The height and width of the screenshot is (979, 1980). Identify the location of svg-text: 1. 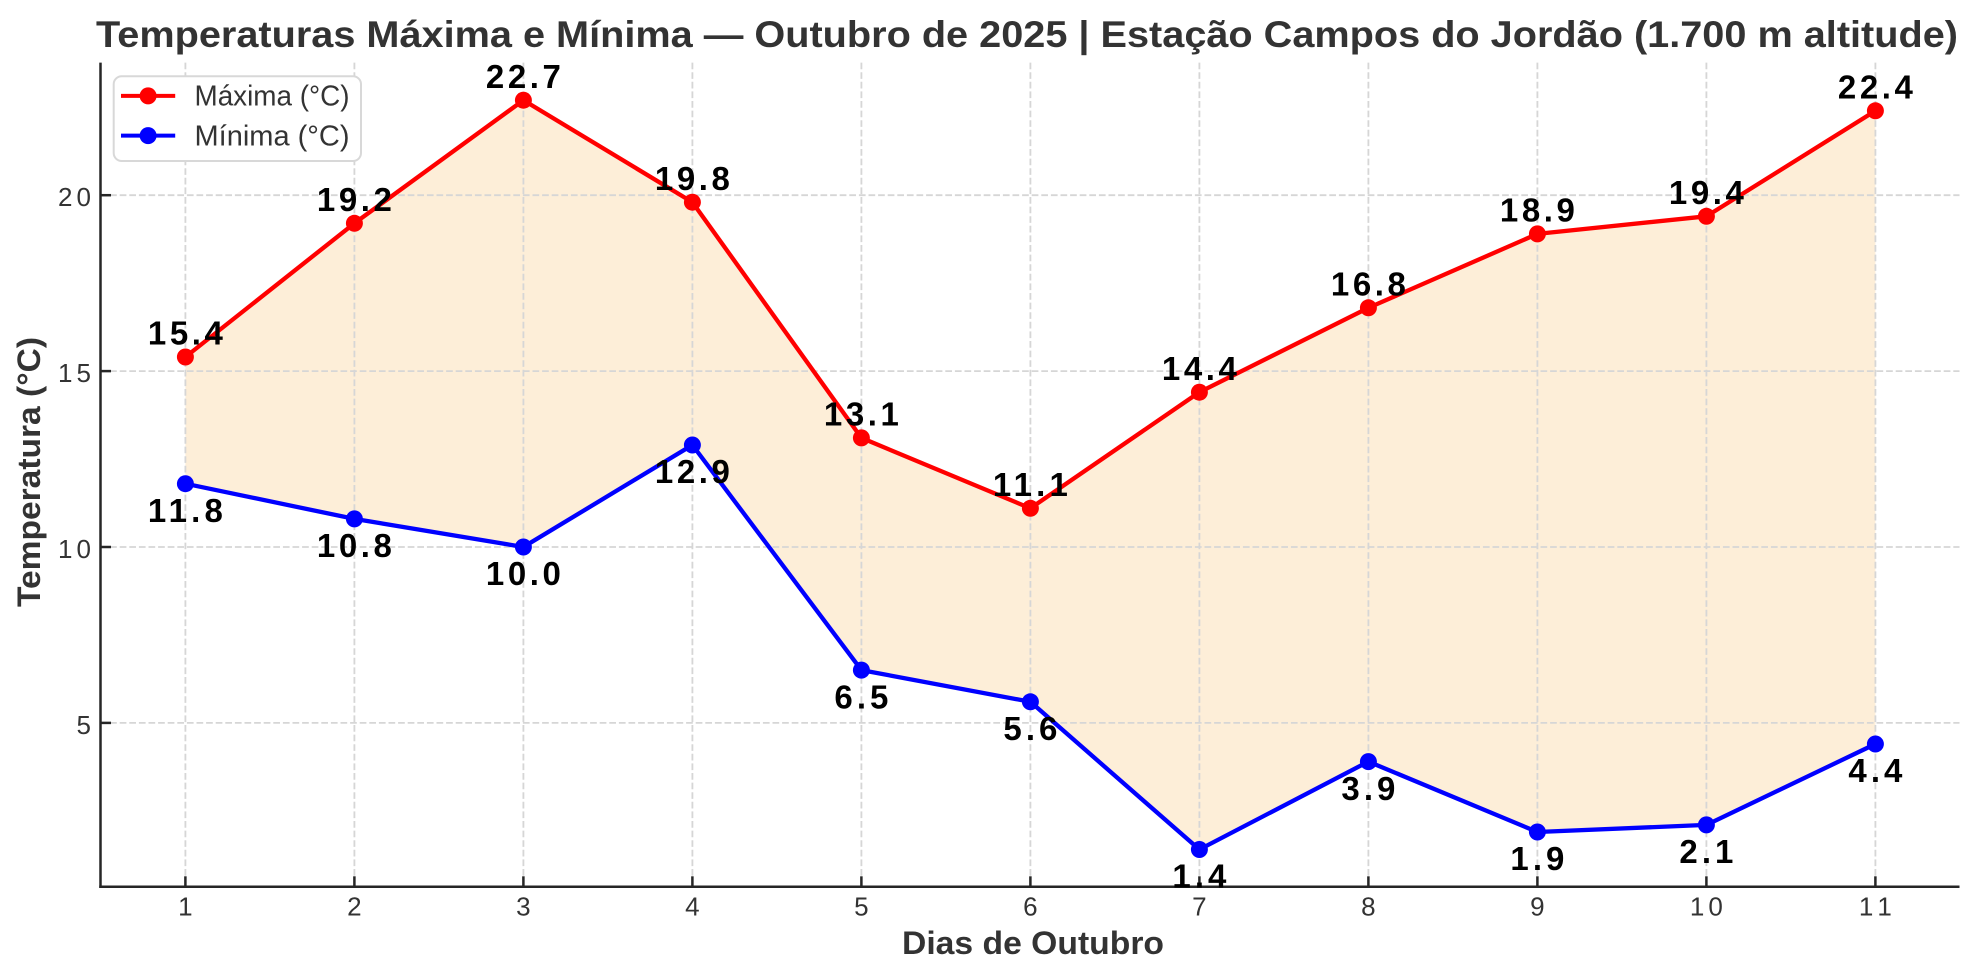
(185, 907).